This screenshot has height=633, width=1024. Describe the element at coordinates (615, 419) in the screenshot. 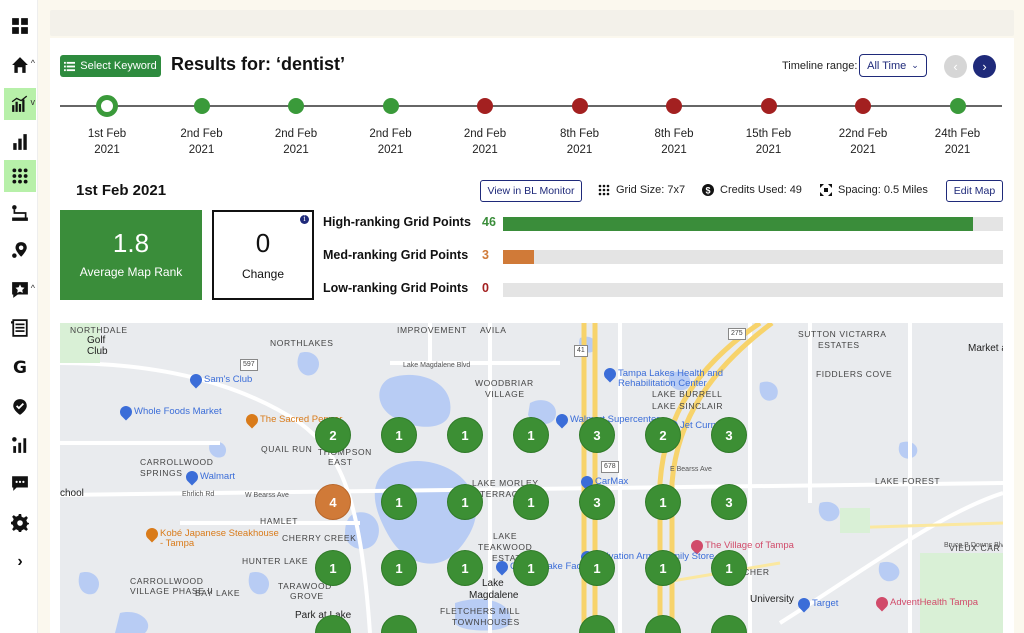

I see `poi-label: Walmart Supercenter` at that location.